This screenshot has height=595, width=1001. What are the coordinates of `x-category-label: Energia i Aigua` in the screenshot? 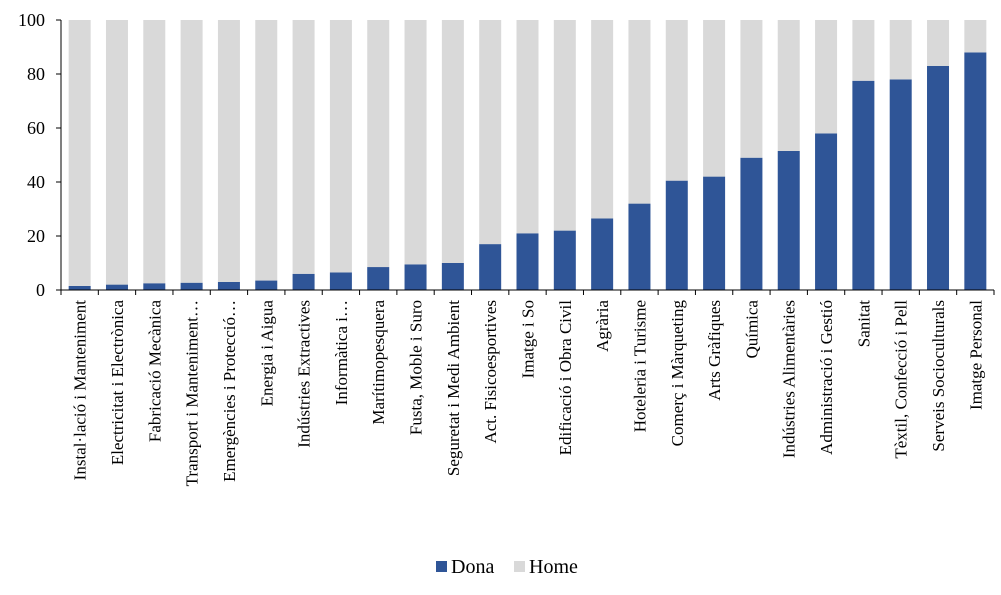 It's located at (266, 353).